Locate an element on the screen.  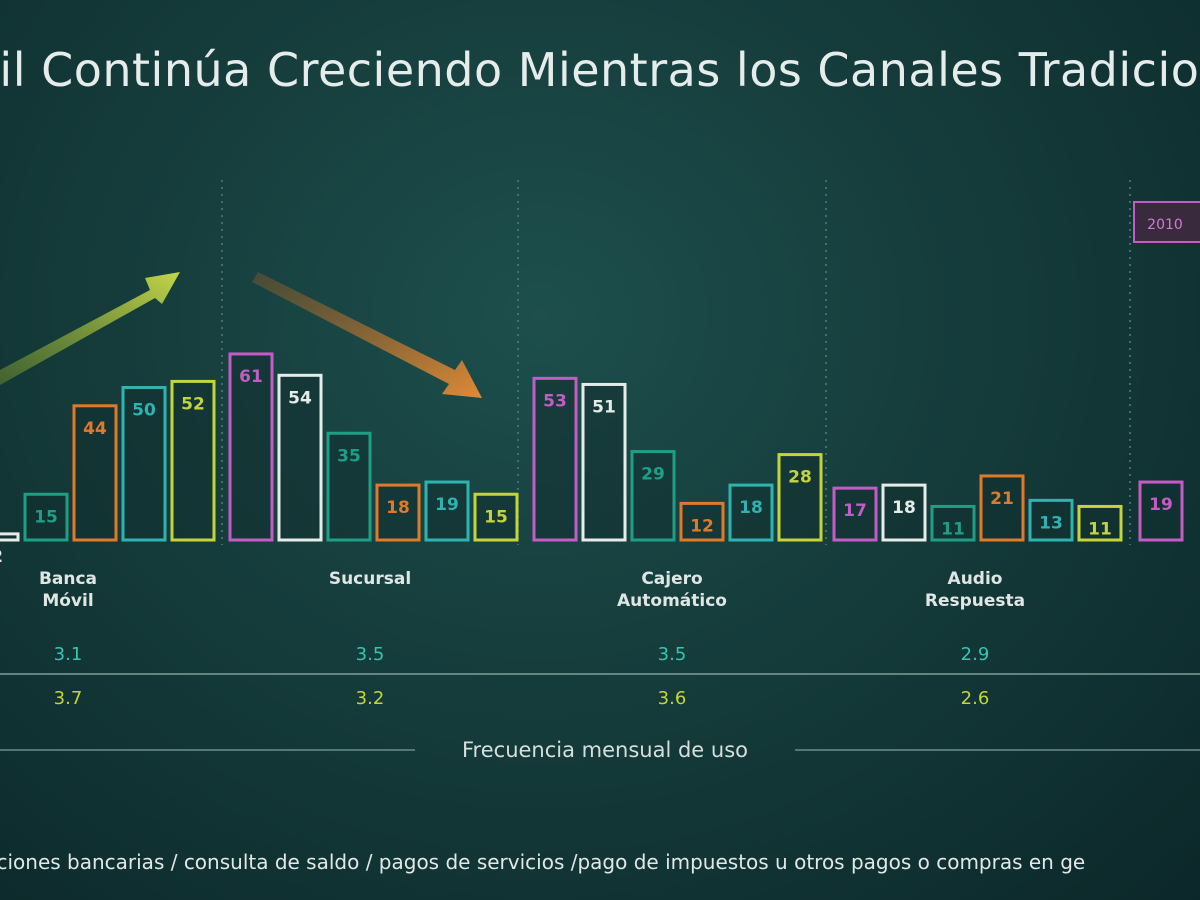
channel-label: Sucursal is located at coordinates (370, 579).